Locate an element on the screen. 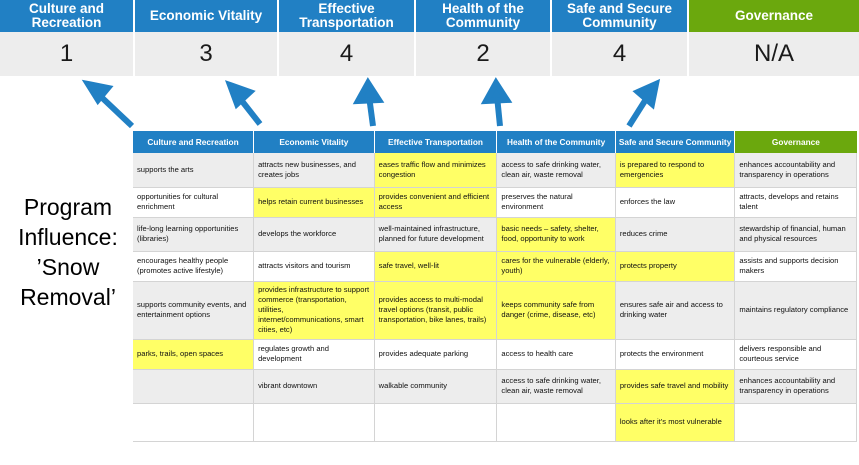 The image size is (859, 465). scorecard-header-label: Governance is located at coordinates (774, 15).